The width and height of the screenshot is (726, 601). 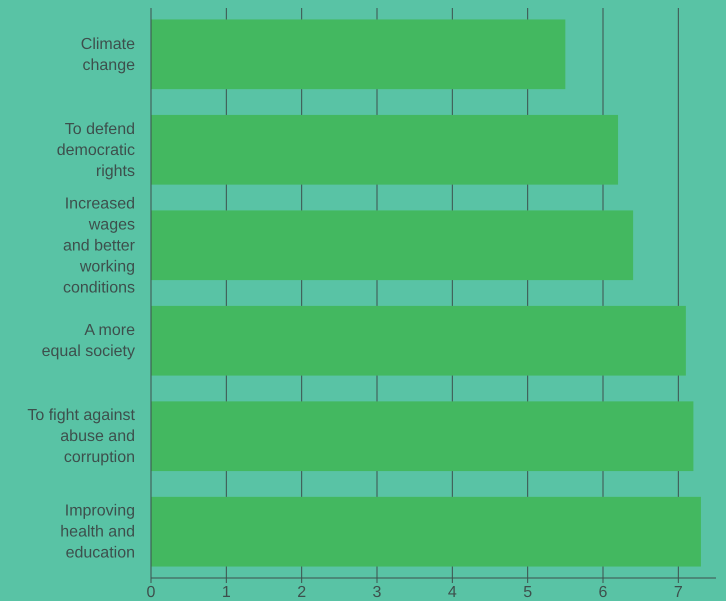 I want to click on x-tick-label: 4, so click(x=452, y=592).